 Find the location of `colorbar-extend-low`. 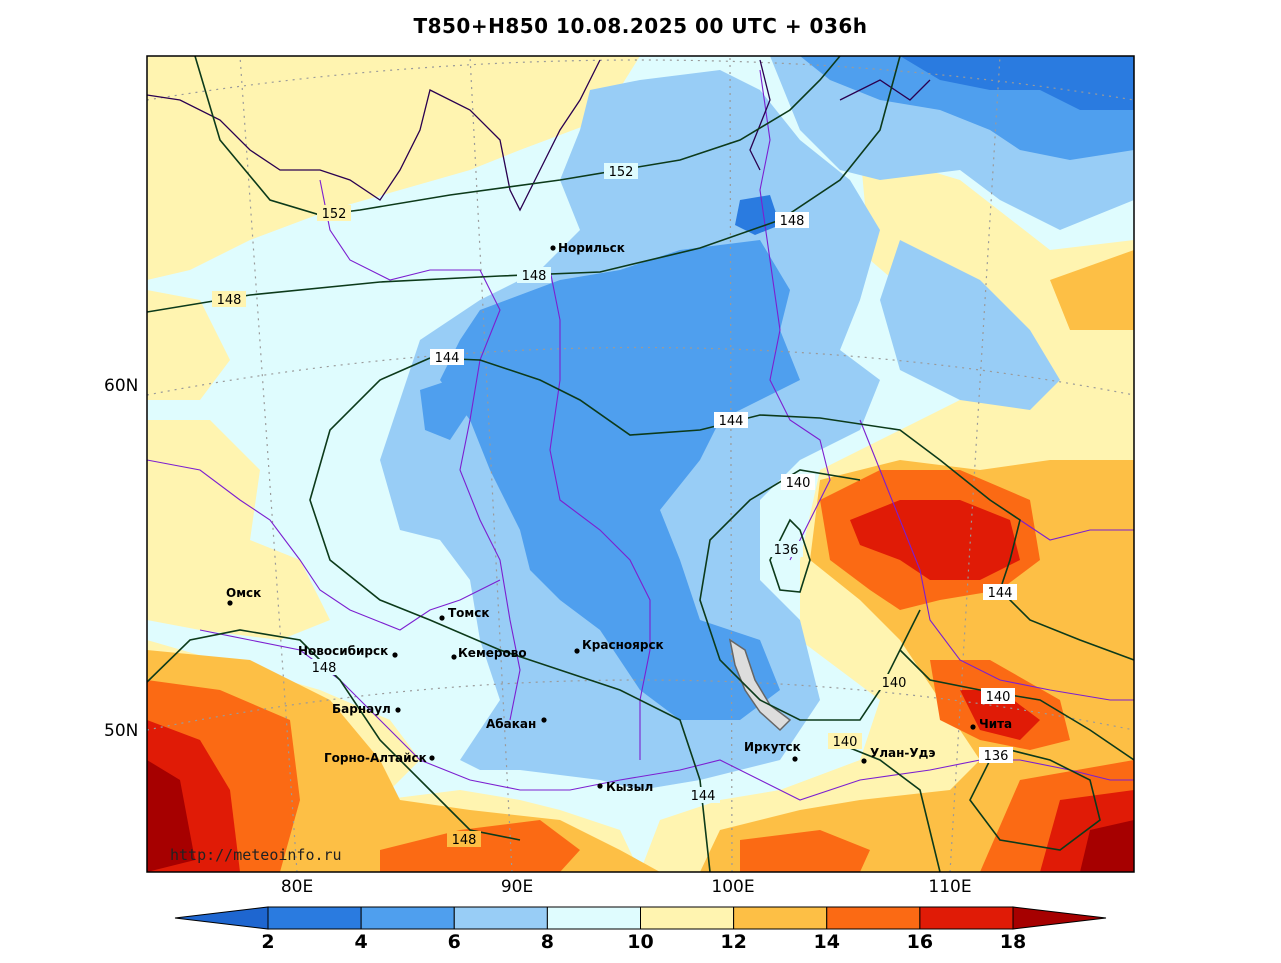

colorbar-extend-low is located at coordinates (221, 918).